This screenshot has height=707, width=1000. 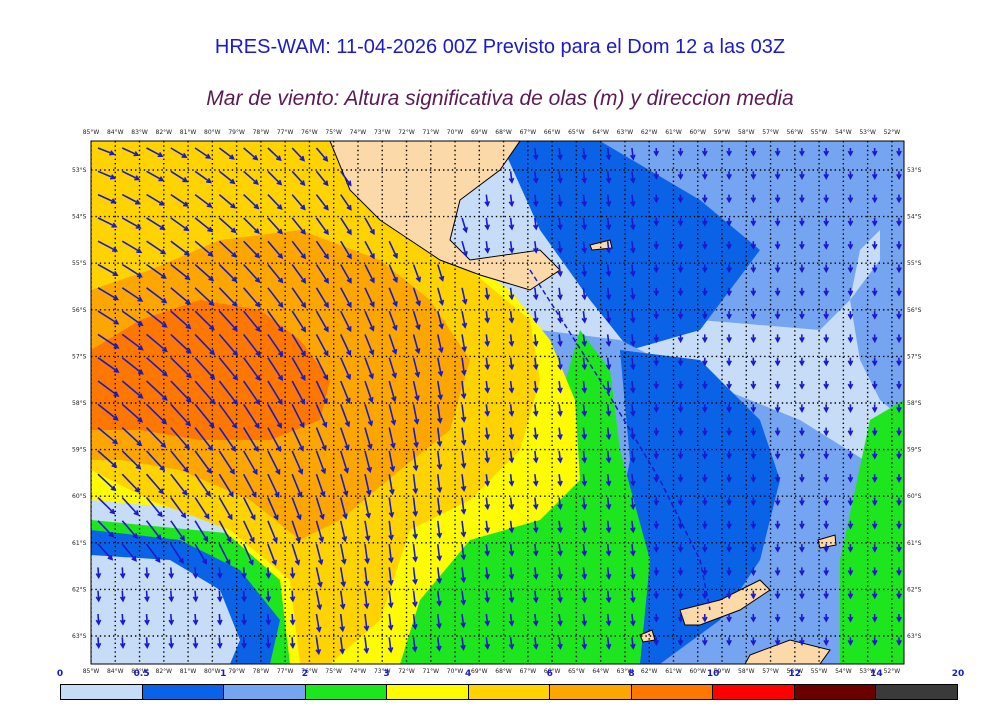 I want to click on colorbar-tick-label: 12, so click(x=794, y=674).